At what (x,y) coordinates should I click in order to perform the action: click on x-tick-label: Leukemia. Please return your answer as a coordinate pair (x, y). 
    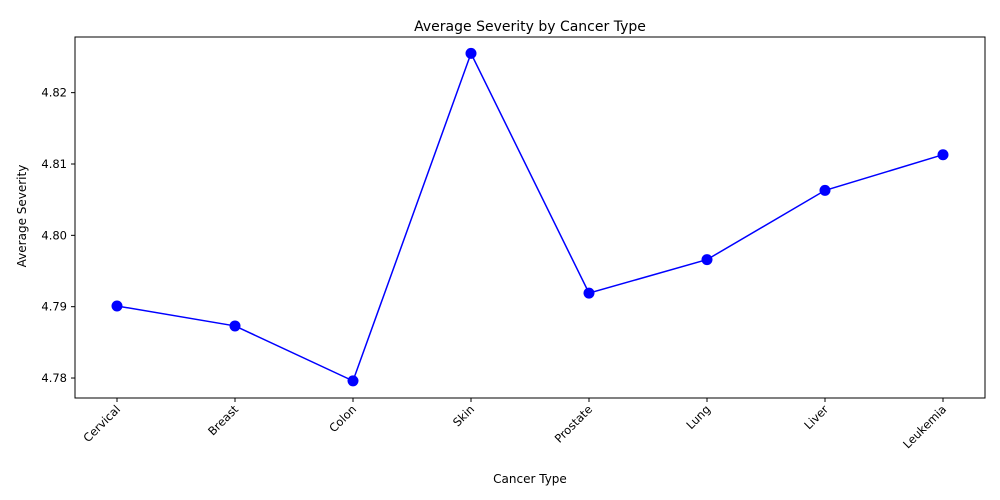
    Looking at the image, I should click on (924, 426).